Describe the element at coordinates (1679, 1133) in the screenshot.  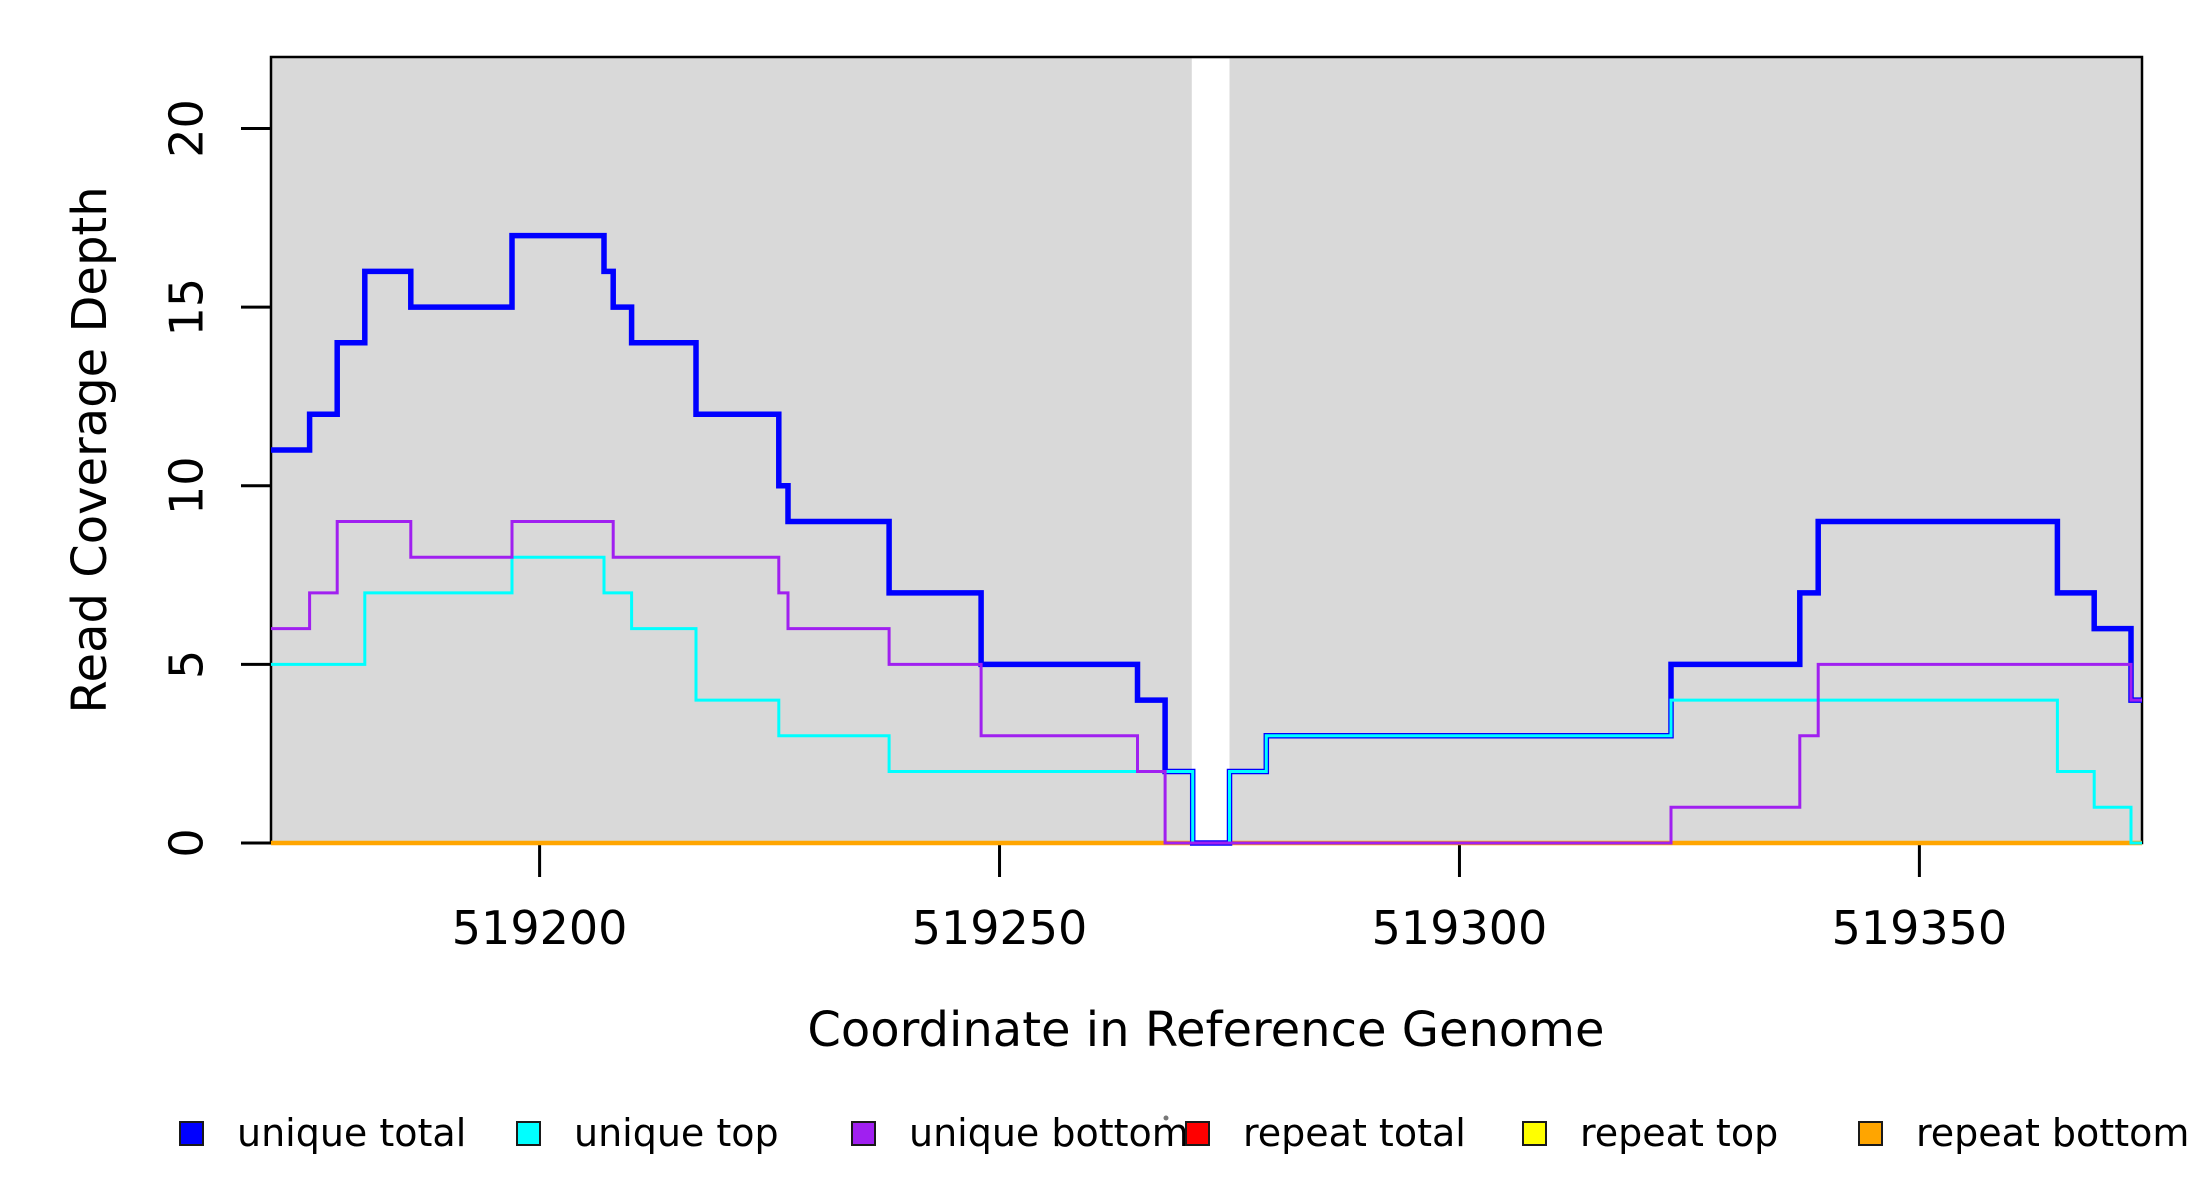
I see `legend-label: repeat top` at that location.